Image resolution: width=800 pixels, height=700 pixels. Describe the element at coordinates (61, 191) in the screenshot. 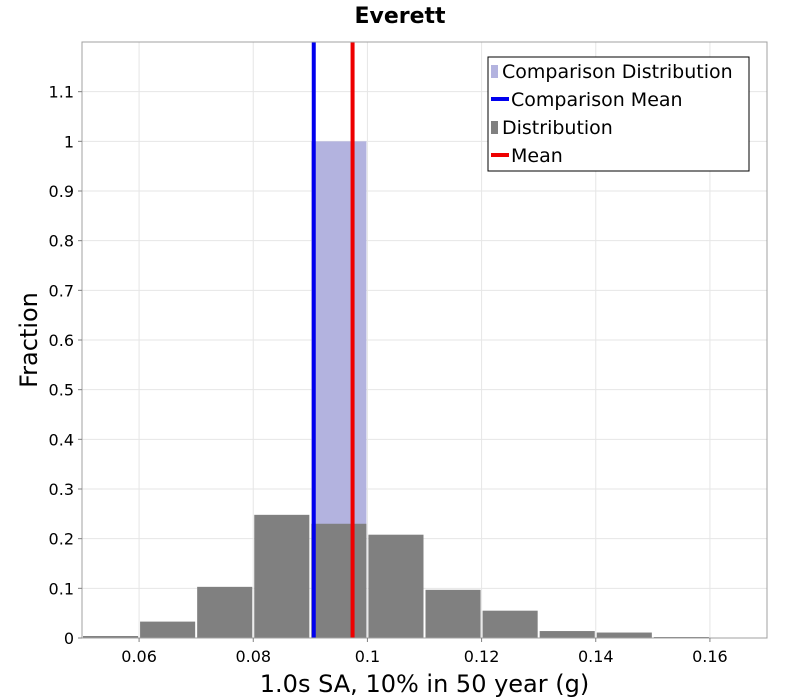

I see `y-tick-label: 0.9` at that location.